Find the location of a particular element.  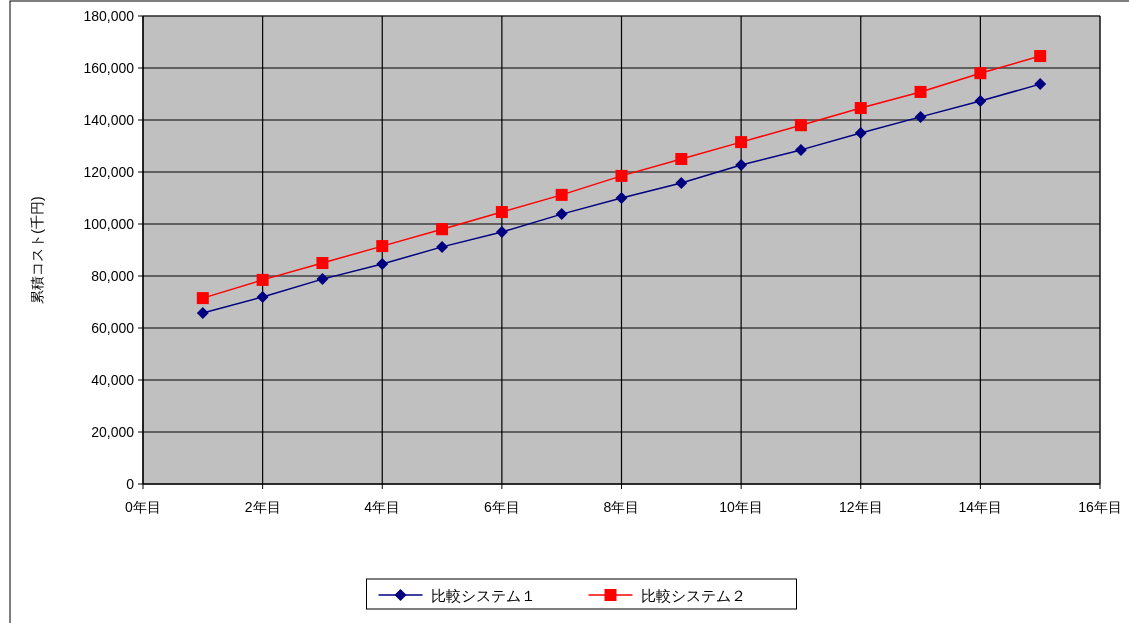

x-tick-label: 8年目 is located at coordinates (621, 507).